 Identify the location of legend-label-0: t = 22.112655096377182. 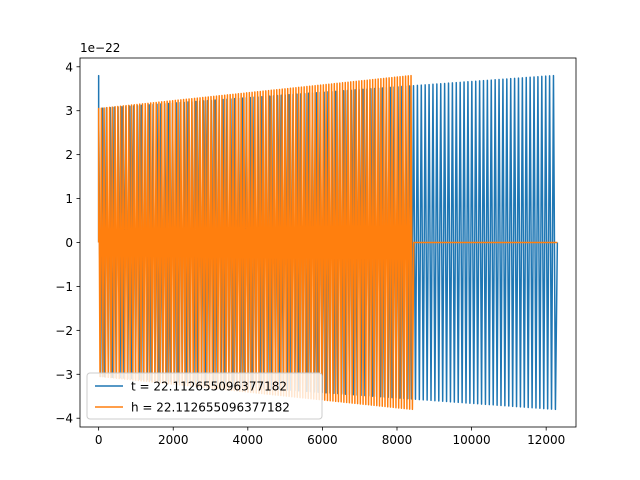
(209, 387).